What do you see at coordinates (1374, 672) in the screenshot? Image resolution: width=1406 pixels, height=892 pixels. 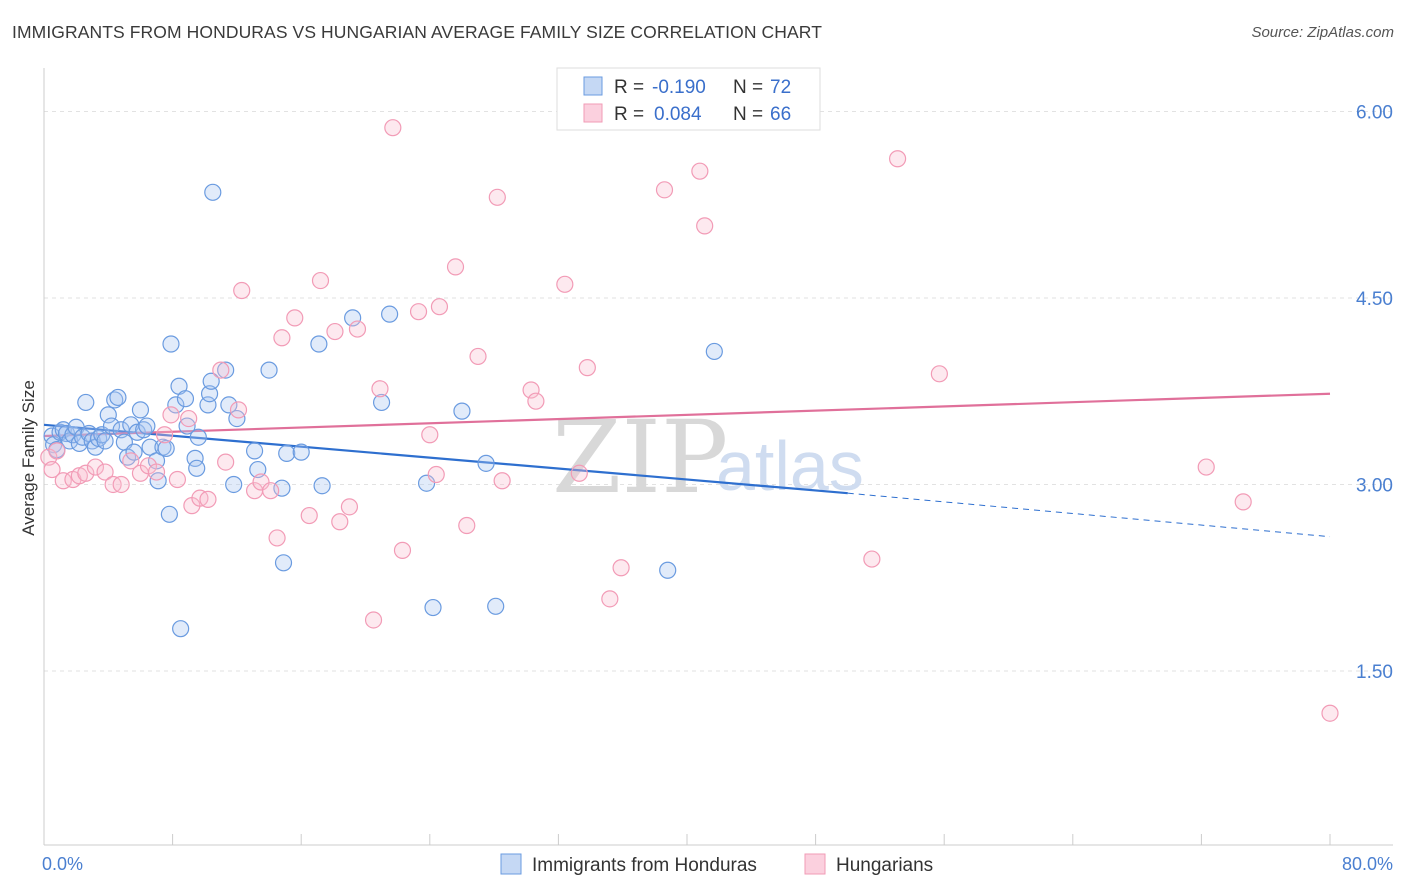 I see `y-tick-label: 1.50` at bounding box center [1374, 672].